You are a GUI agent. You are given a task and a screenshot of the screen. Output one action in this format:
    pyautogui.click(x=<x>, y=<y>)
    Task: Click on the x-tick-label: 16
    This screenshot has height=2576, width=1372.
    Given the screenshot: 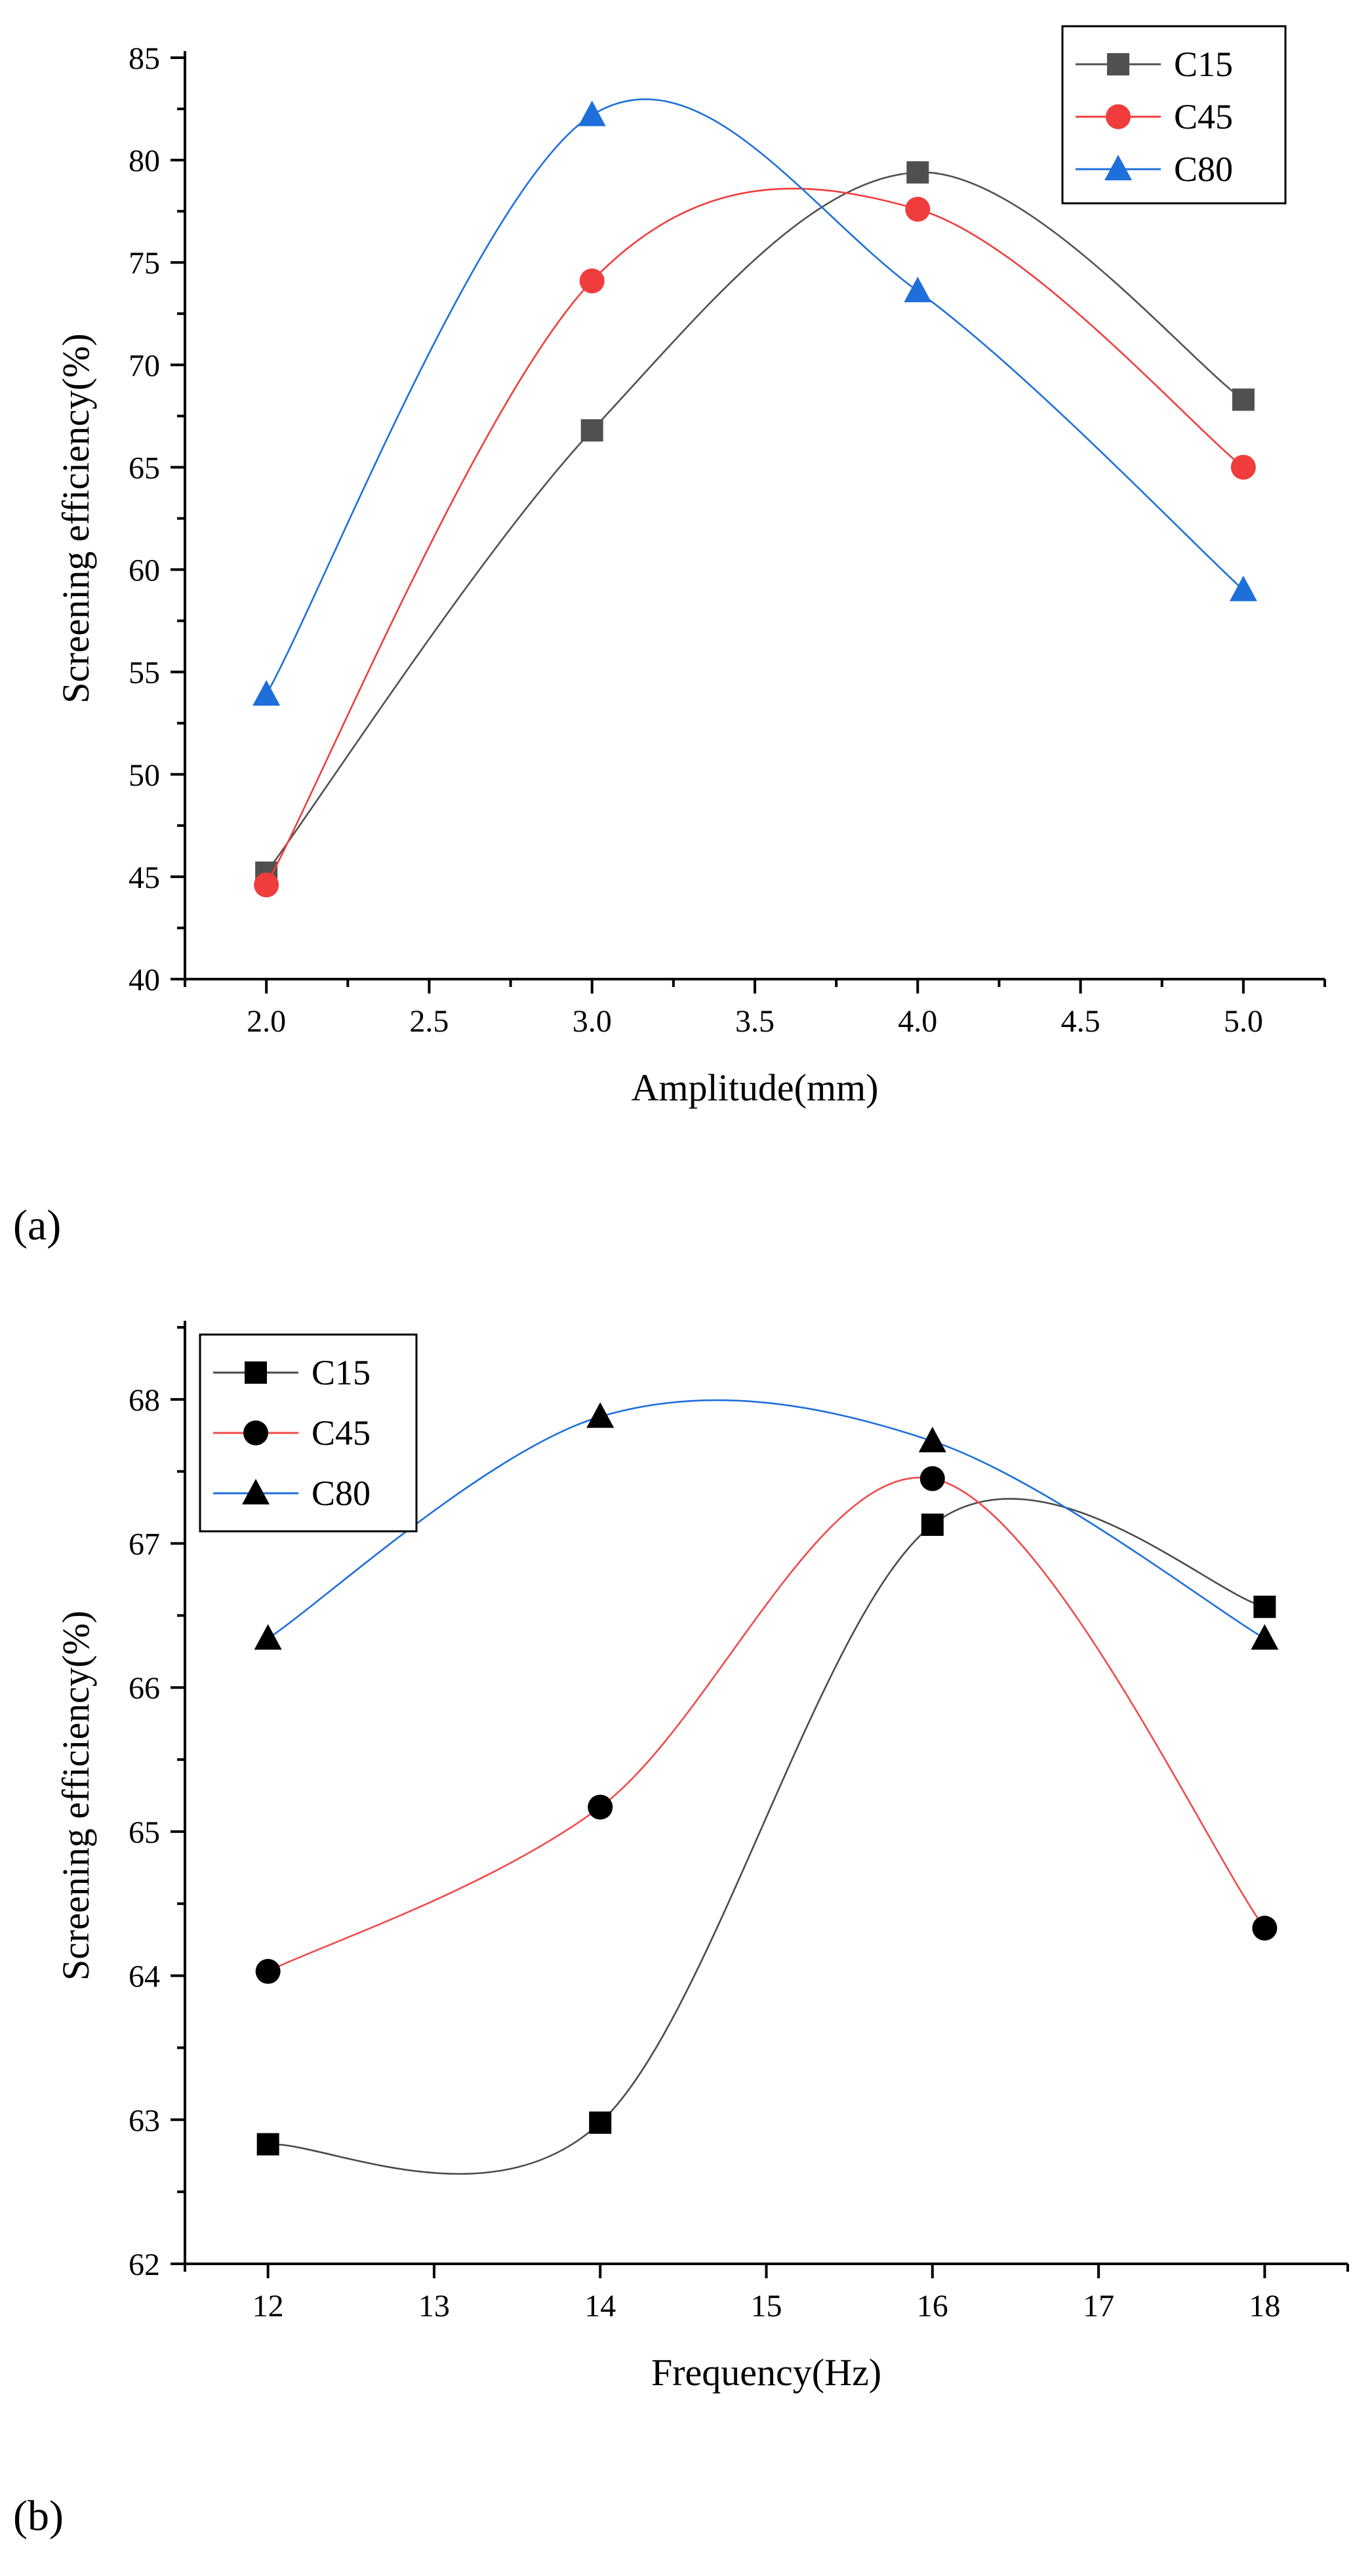 What is the action you would take?
    pyautogui.click(x=932, y=2306)
    